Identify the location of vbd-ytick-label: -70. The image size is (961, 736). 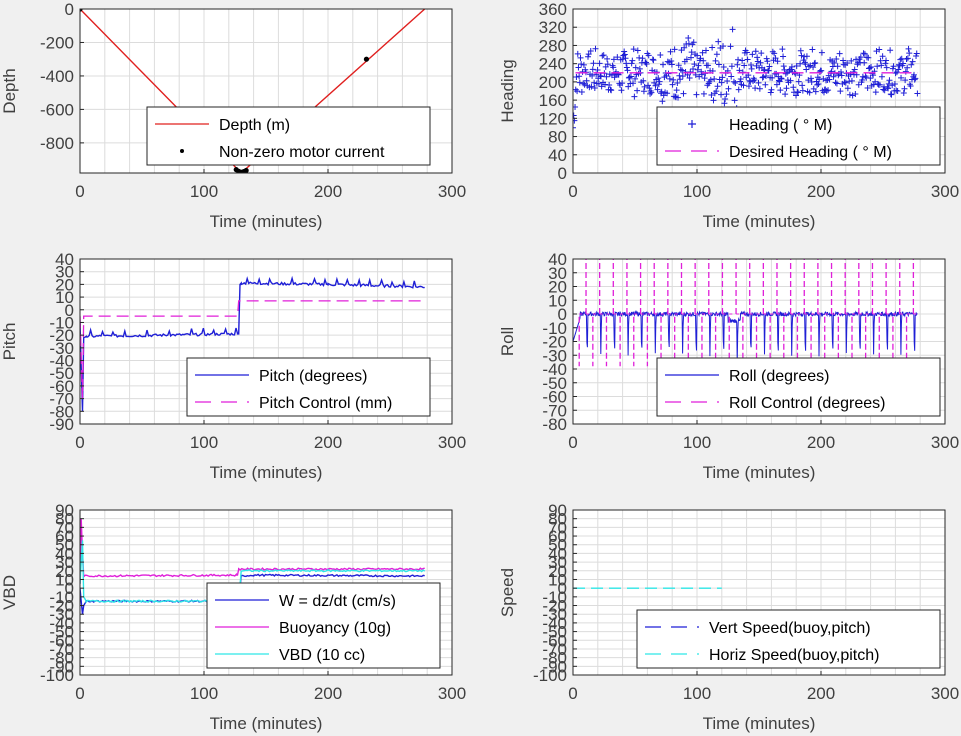
(61, 649).